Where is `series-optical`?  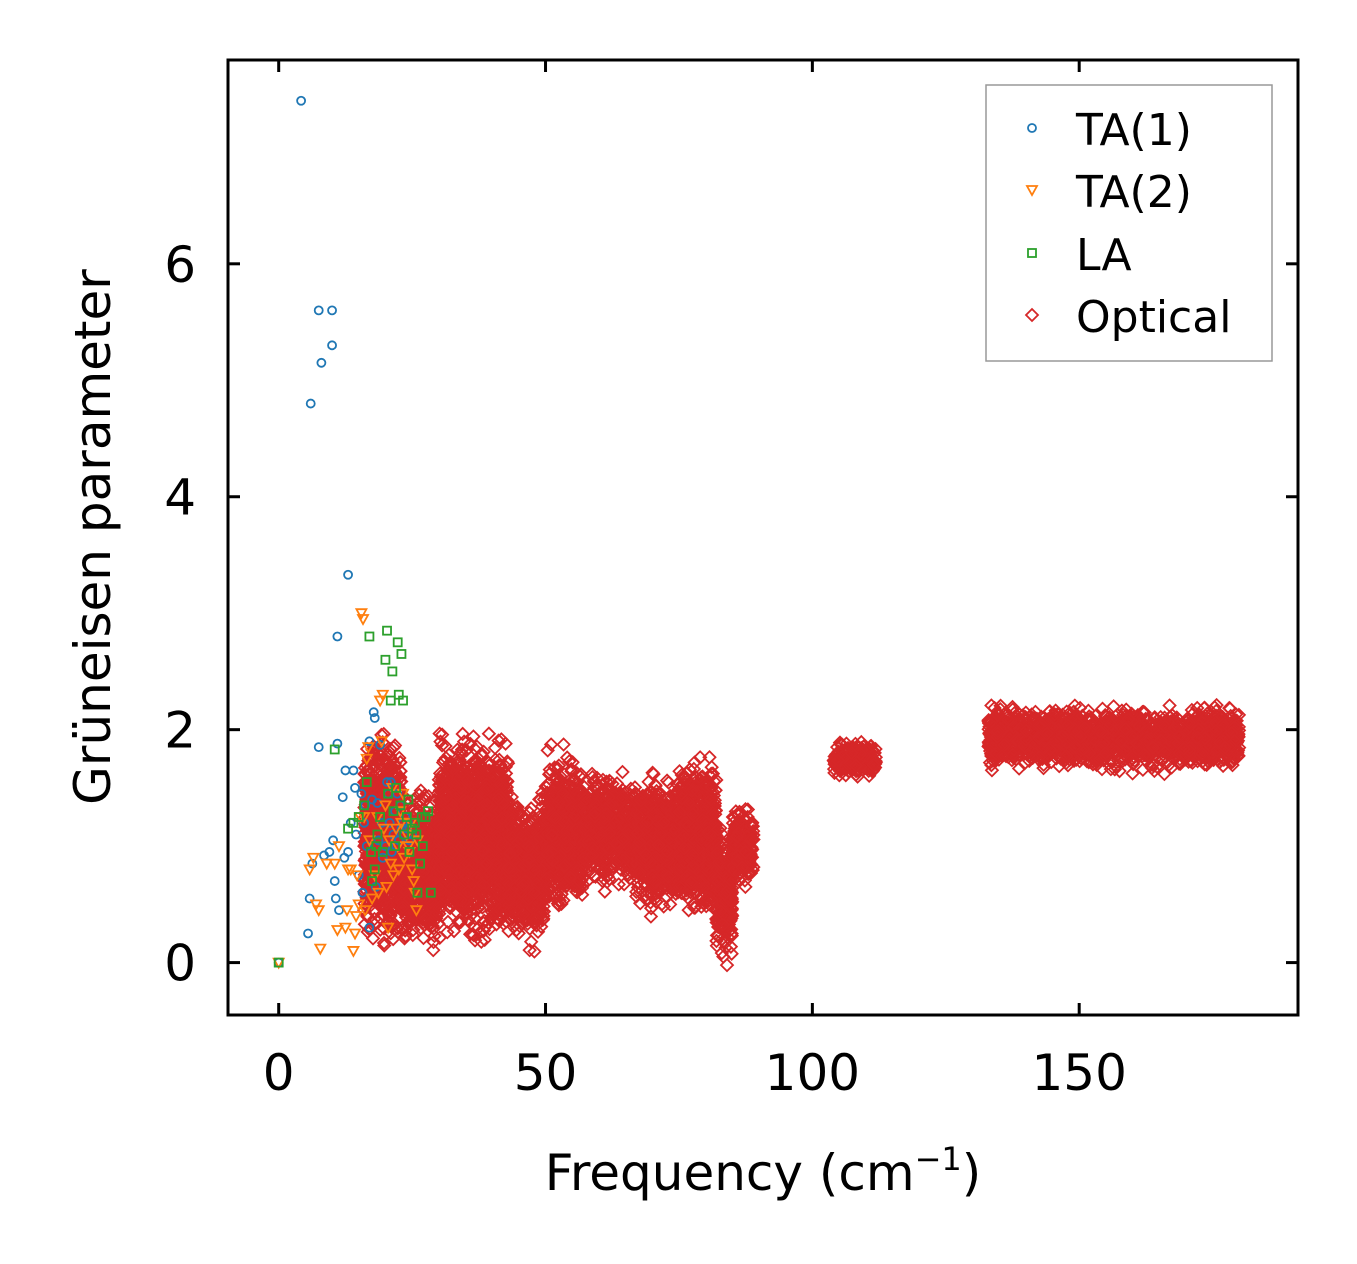 series-optical is located at coordinates (801, 835).